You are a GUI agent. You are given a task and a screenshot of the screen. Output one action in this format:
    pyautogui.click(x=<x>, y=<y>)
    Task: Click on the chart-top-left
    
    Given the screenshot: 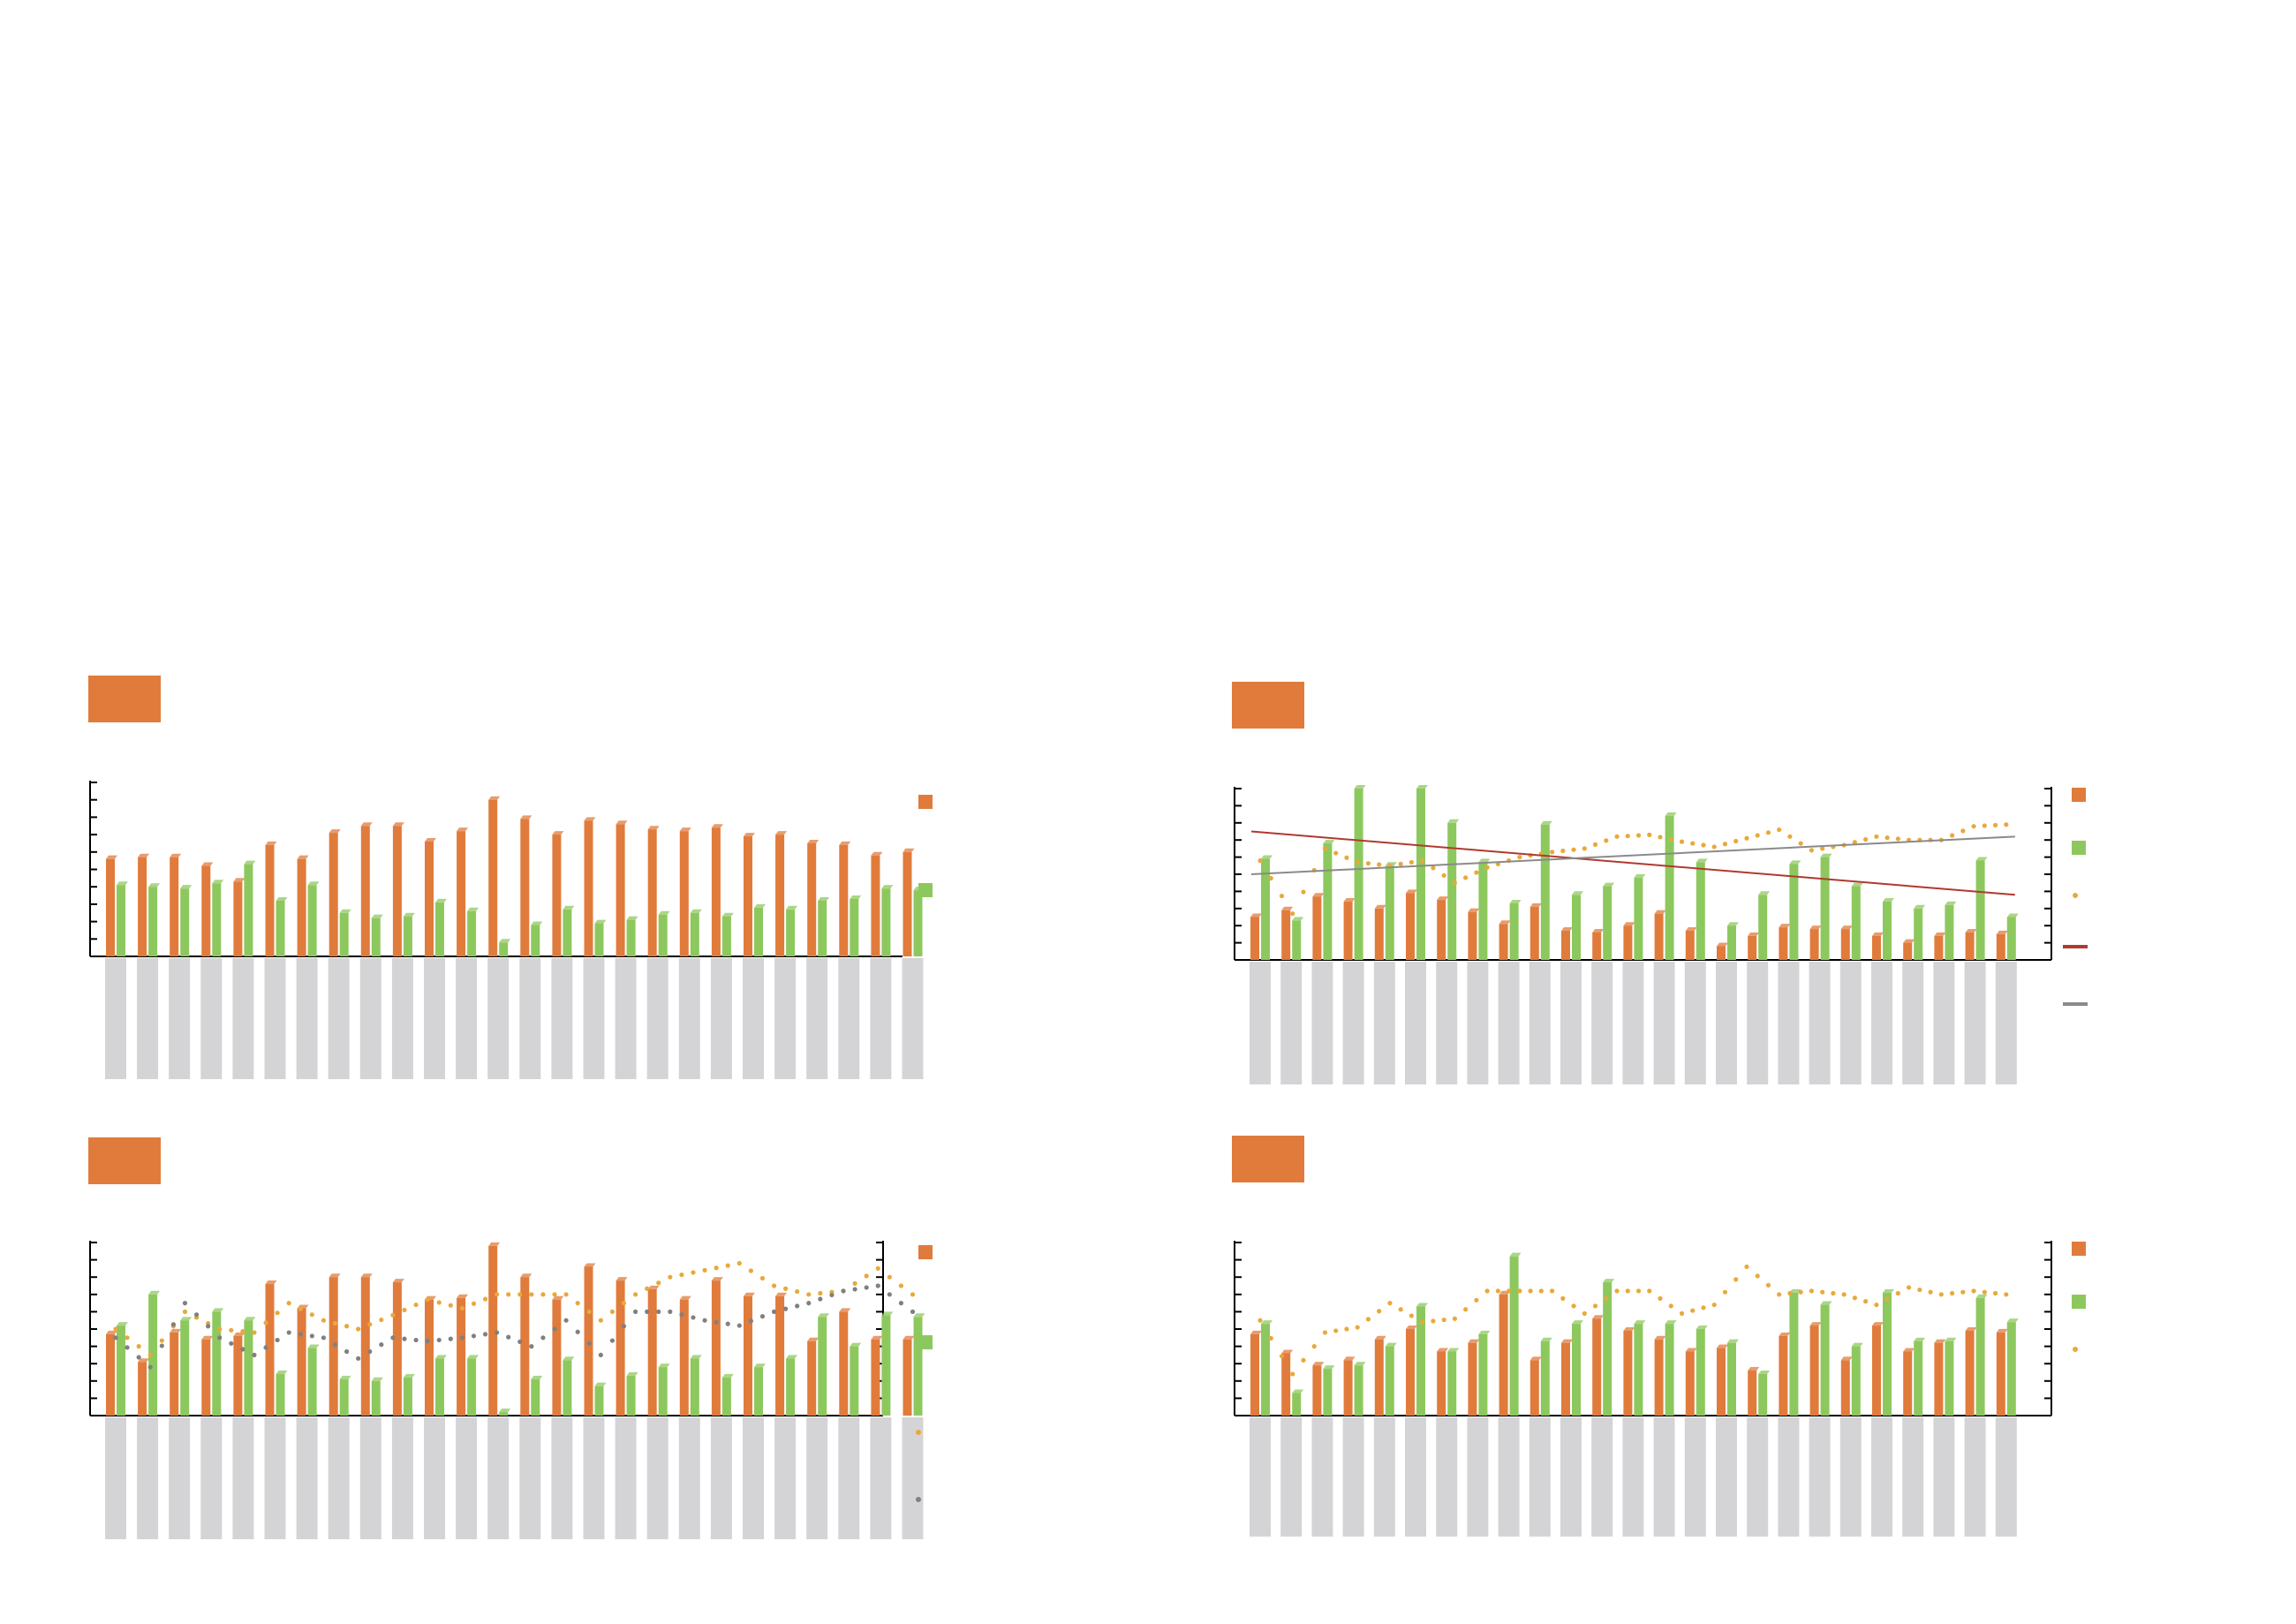 What is the action you would take?
    pyautogui.click(x=511, y=877)
    